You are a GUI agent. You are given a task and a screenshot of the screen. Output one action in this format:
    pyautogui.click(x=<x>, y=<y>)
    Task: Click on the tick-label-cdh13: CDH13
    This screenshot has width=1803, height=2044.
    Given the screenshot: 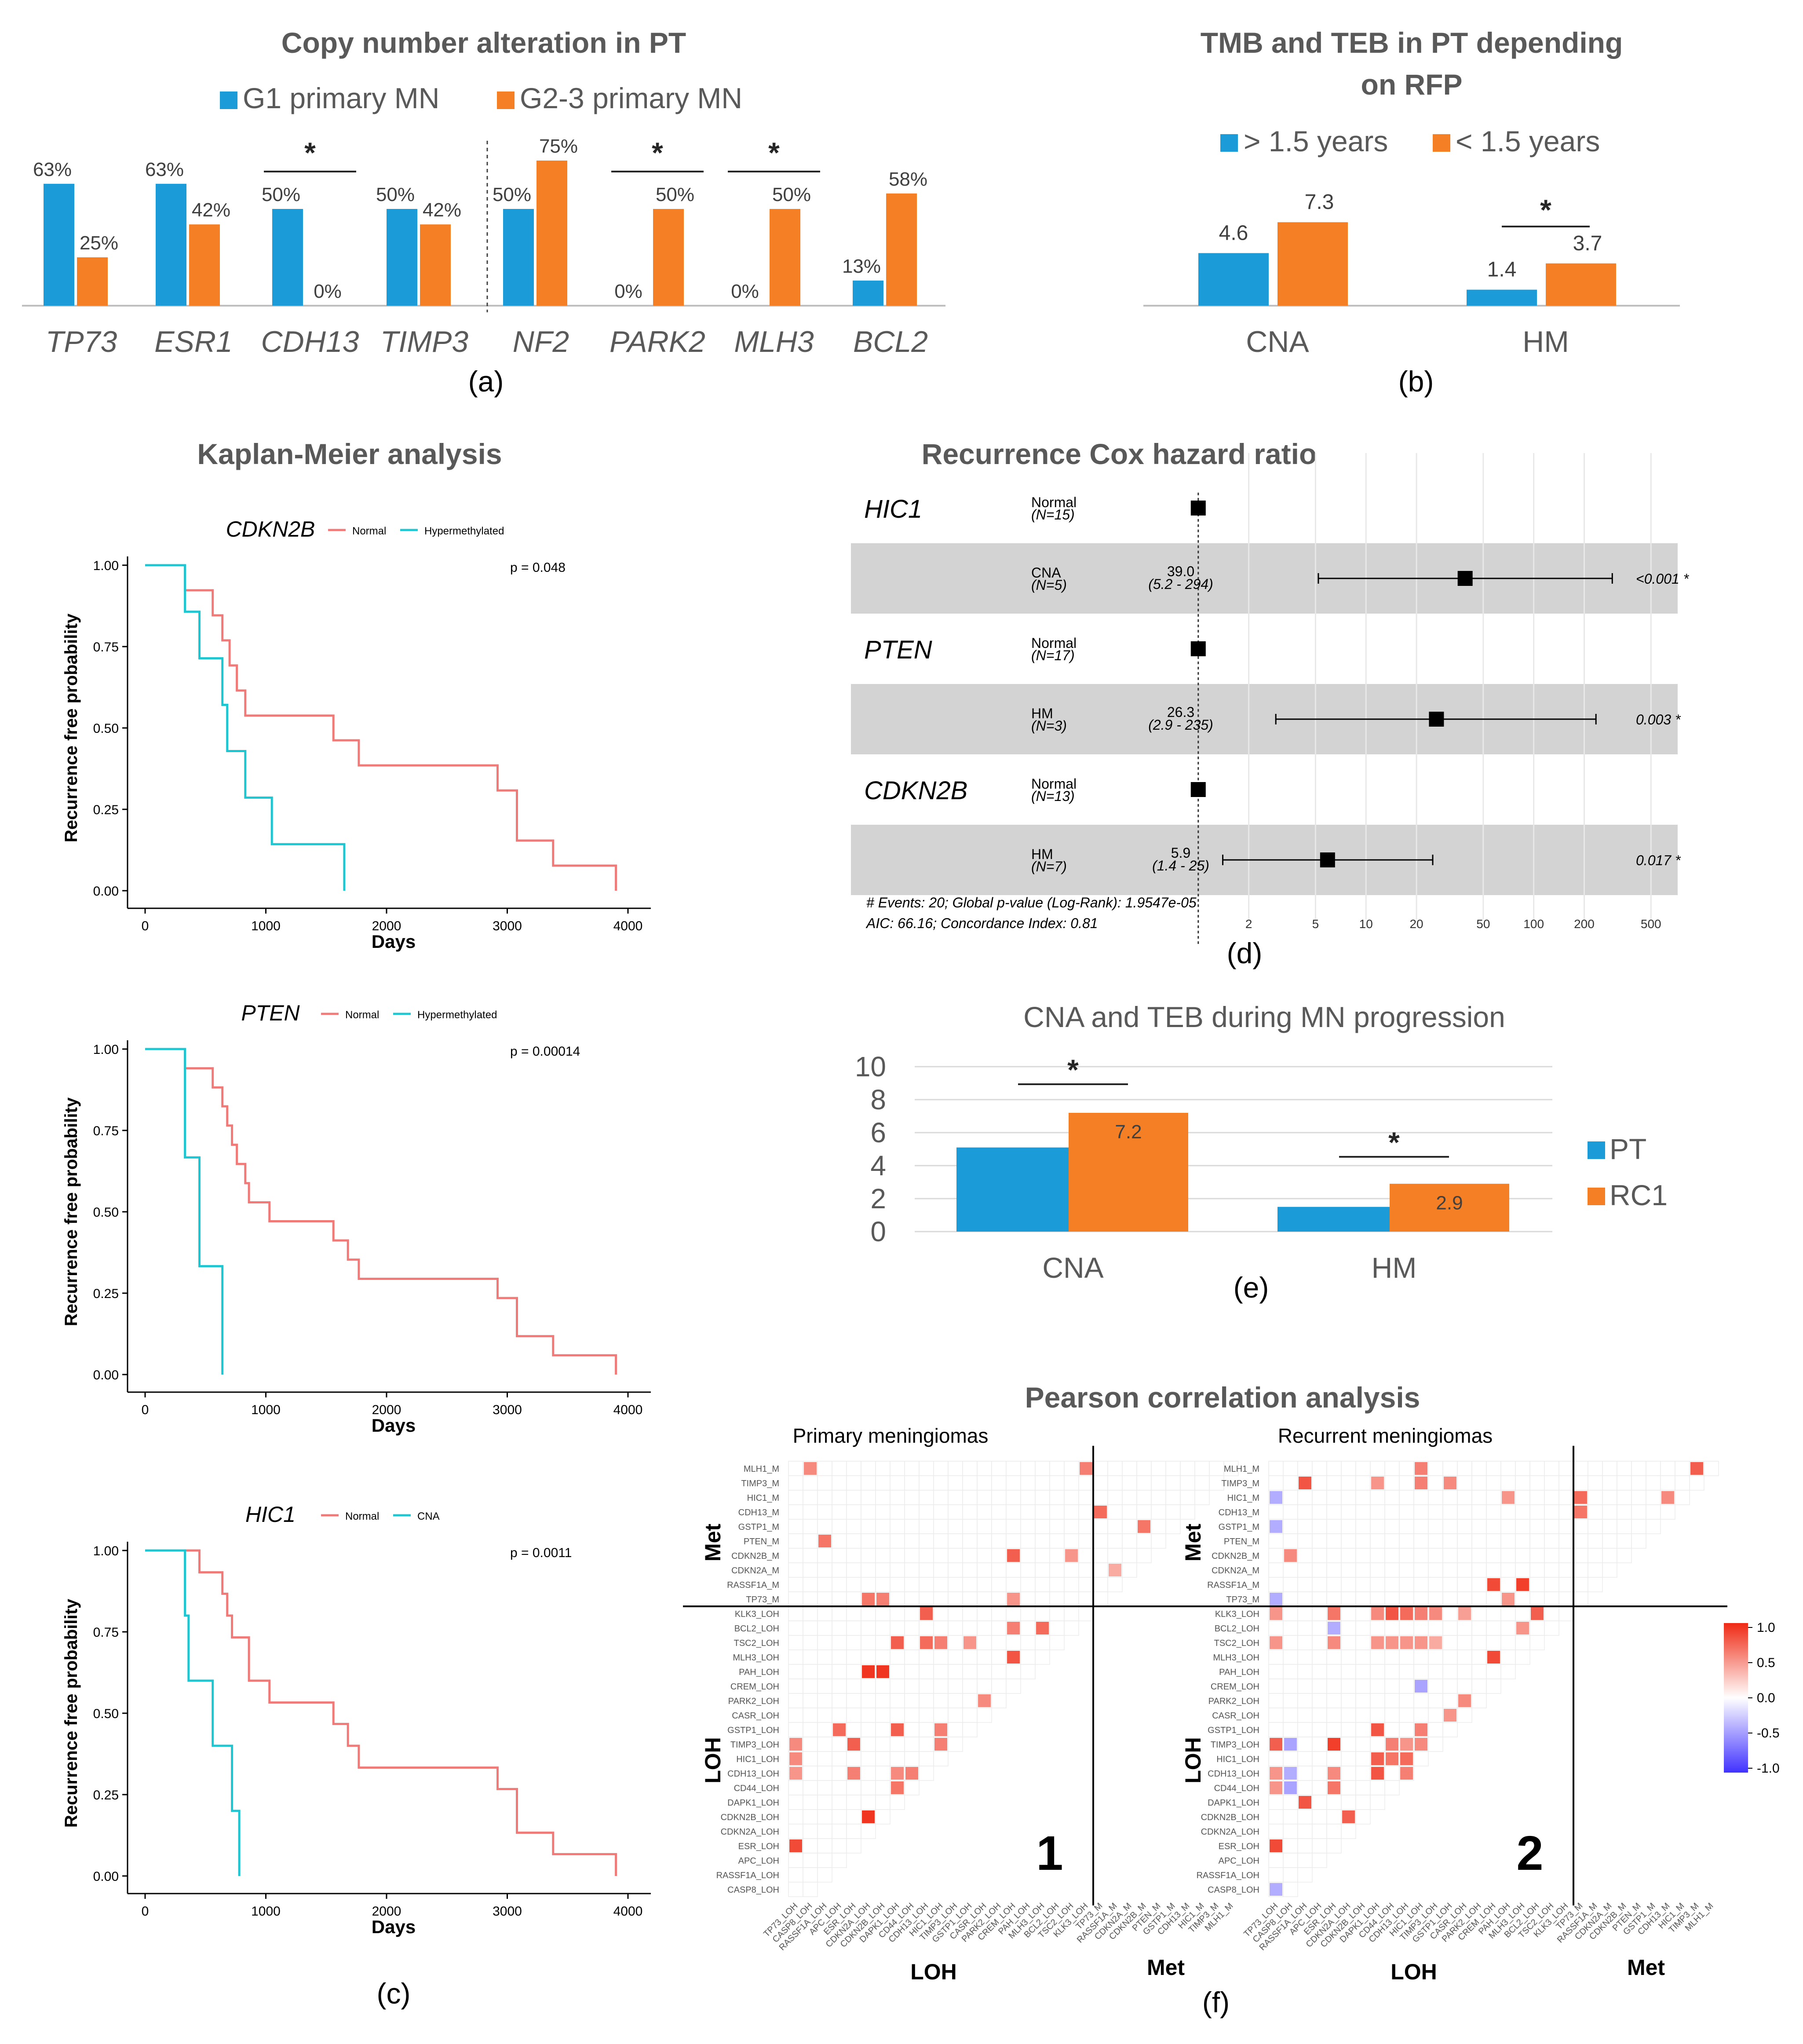 What is the action you would take?
    pyautogui.click(x=310, y=342)
    